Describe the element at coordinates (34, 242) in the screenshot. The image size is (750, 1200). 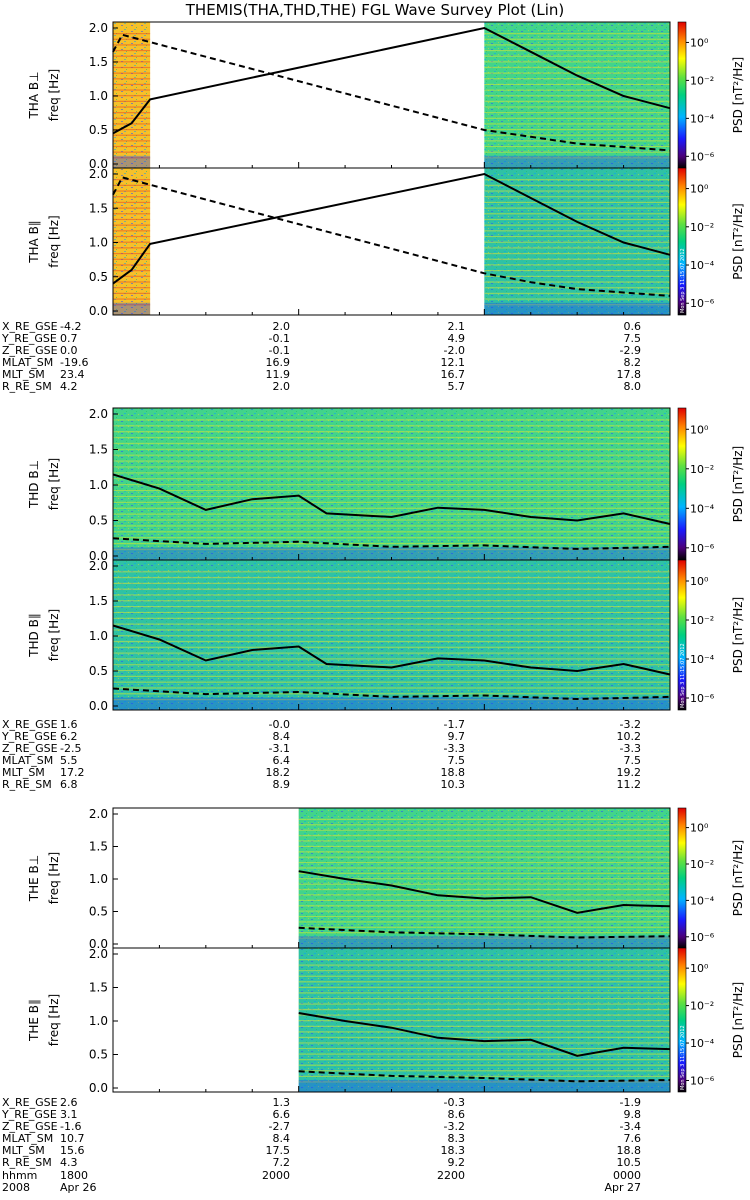
I see `panel-ylabel: THA B∥` at that location.